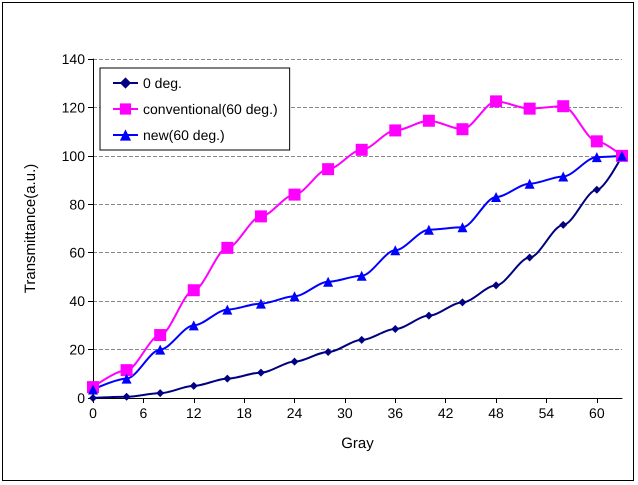  Describe the element at coordinates (93, 413) in the screenshot. I see `x-tick-label: 0` at that location.